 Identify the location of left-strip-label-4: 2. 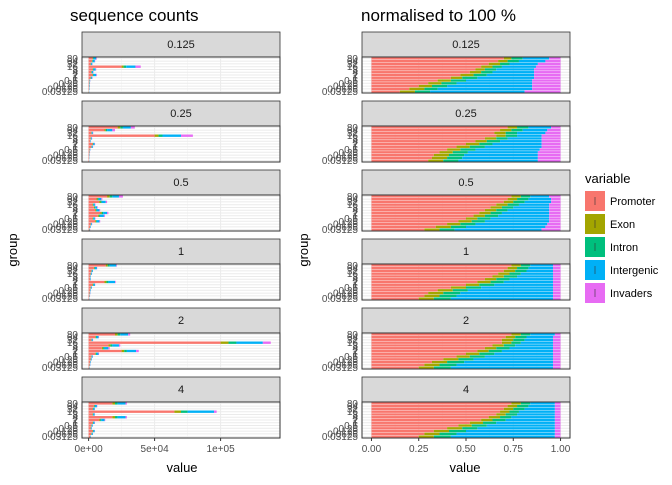
(181, 321).